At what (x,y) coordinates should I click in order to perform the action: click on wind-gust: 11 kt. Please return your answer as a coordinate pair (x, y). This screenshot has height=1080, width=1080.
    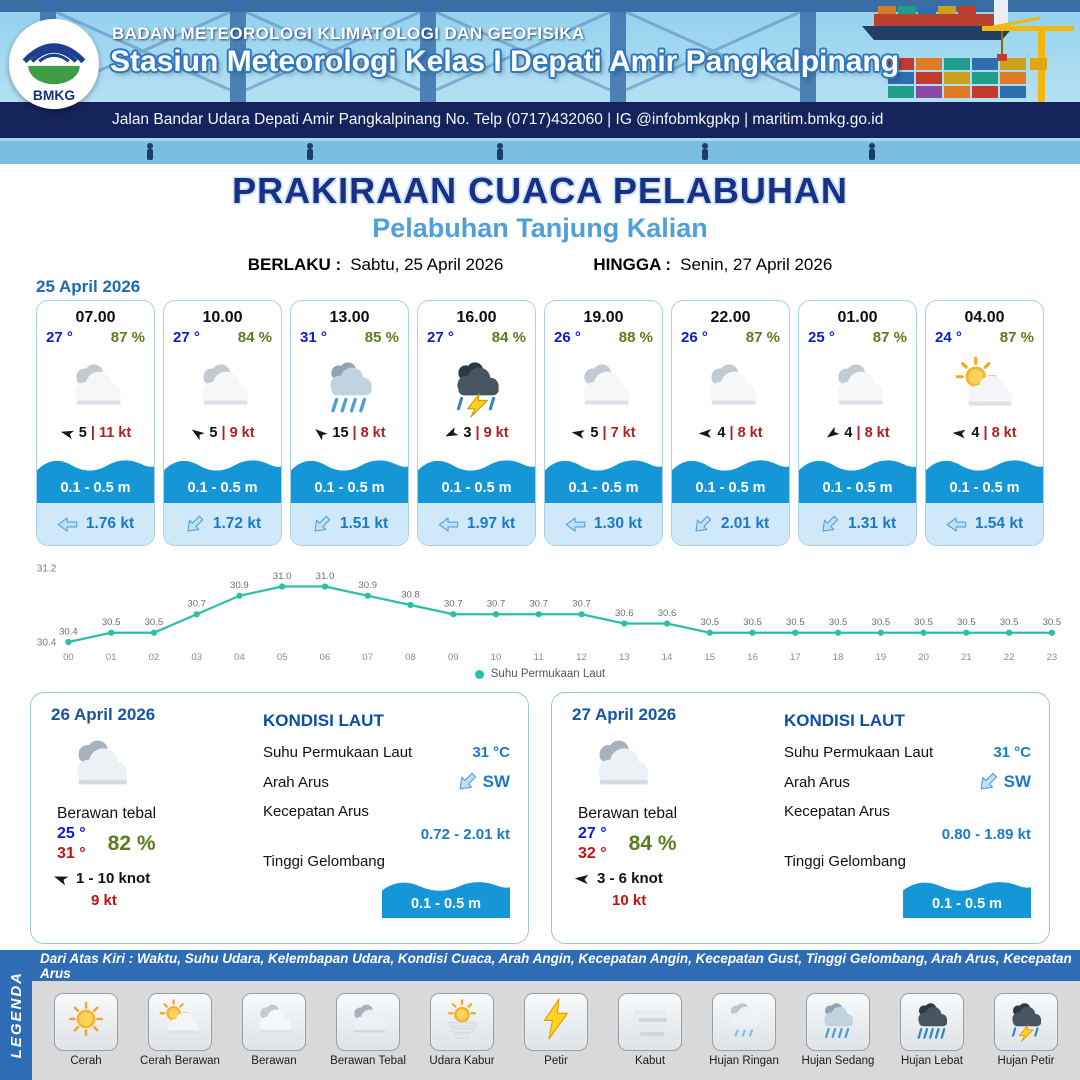
    Looking at the image, I should click on (115, 433).